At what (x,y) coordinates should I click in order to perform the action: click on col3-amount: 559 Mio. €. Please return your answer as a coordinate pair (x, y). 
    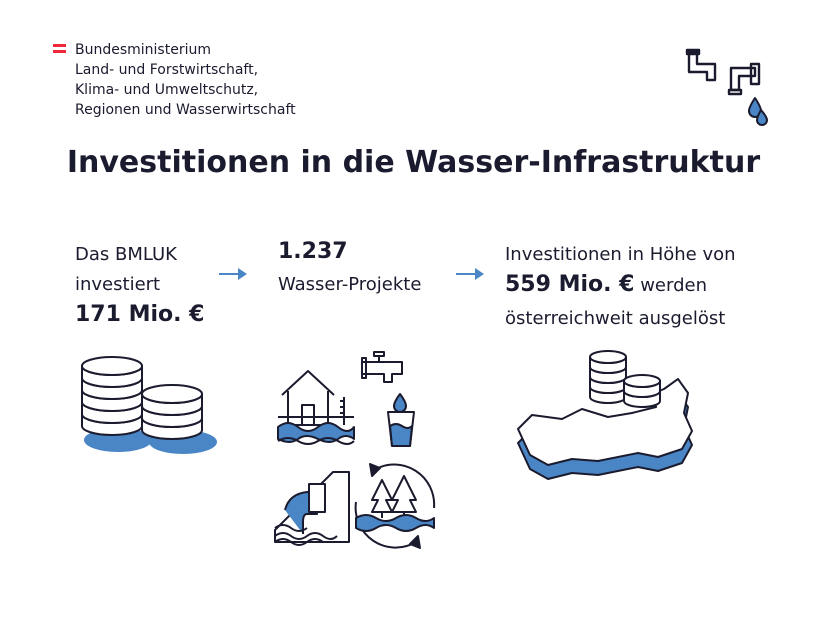
    Looking at the image, I should click on (570, 284).